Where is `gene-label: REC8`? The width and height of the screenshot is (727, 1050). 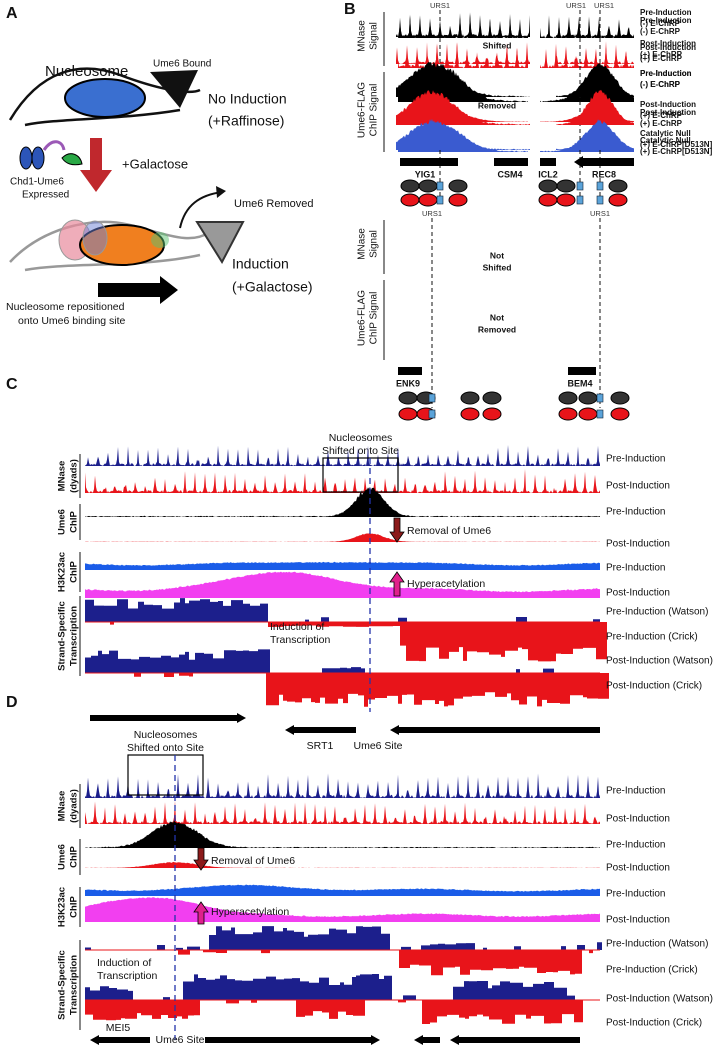 gene-label: REC8 is located at coordinates (604, 174).